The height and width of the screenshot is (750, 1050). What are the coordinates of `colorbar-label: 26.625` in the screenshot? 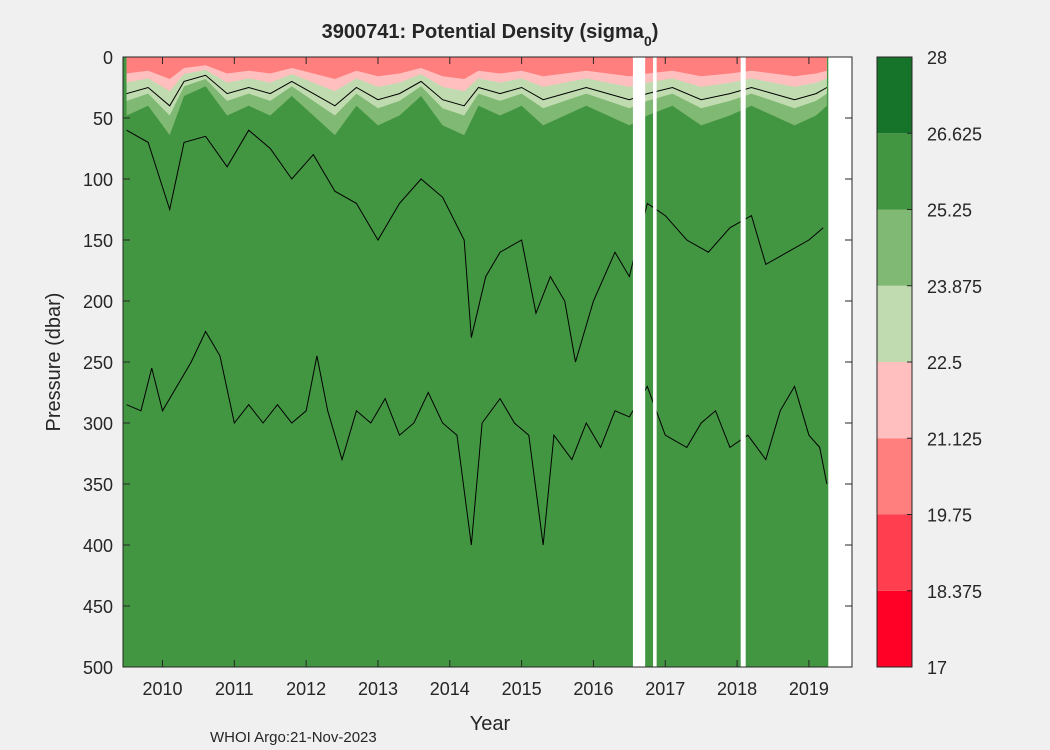 It's located at (954, 134).